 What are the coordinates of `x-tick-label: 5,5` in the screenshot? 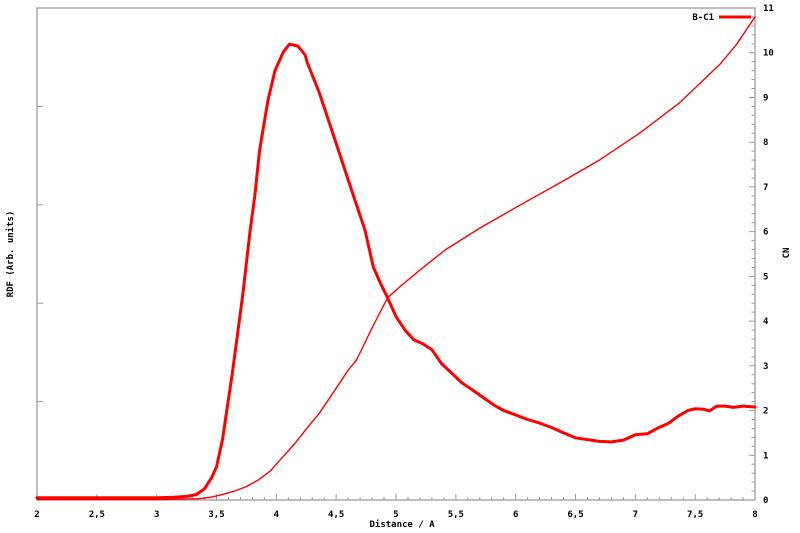 It's located at (456, 515).